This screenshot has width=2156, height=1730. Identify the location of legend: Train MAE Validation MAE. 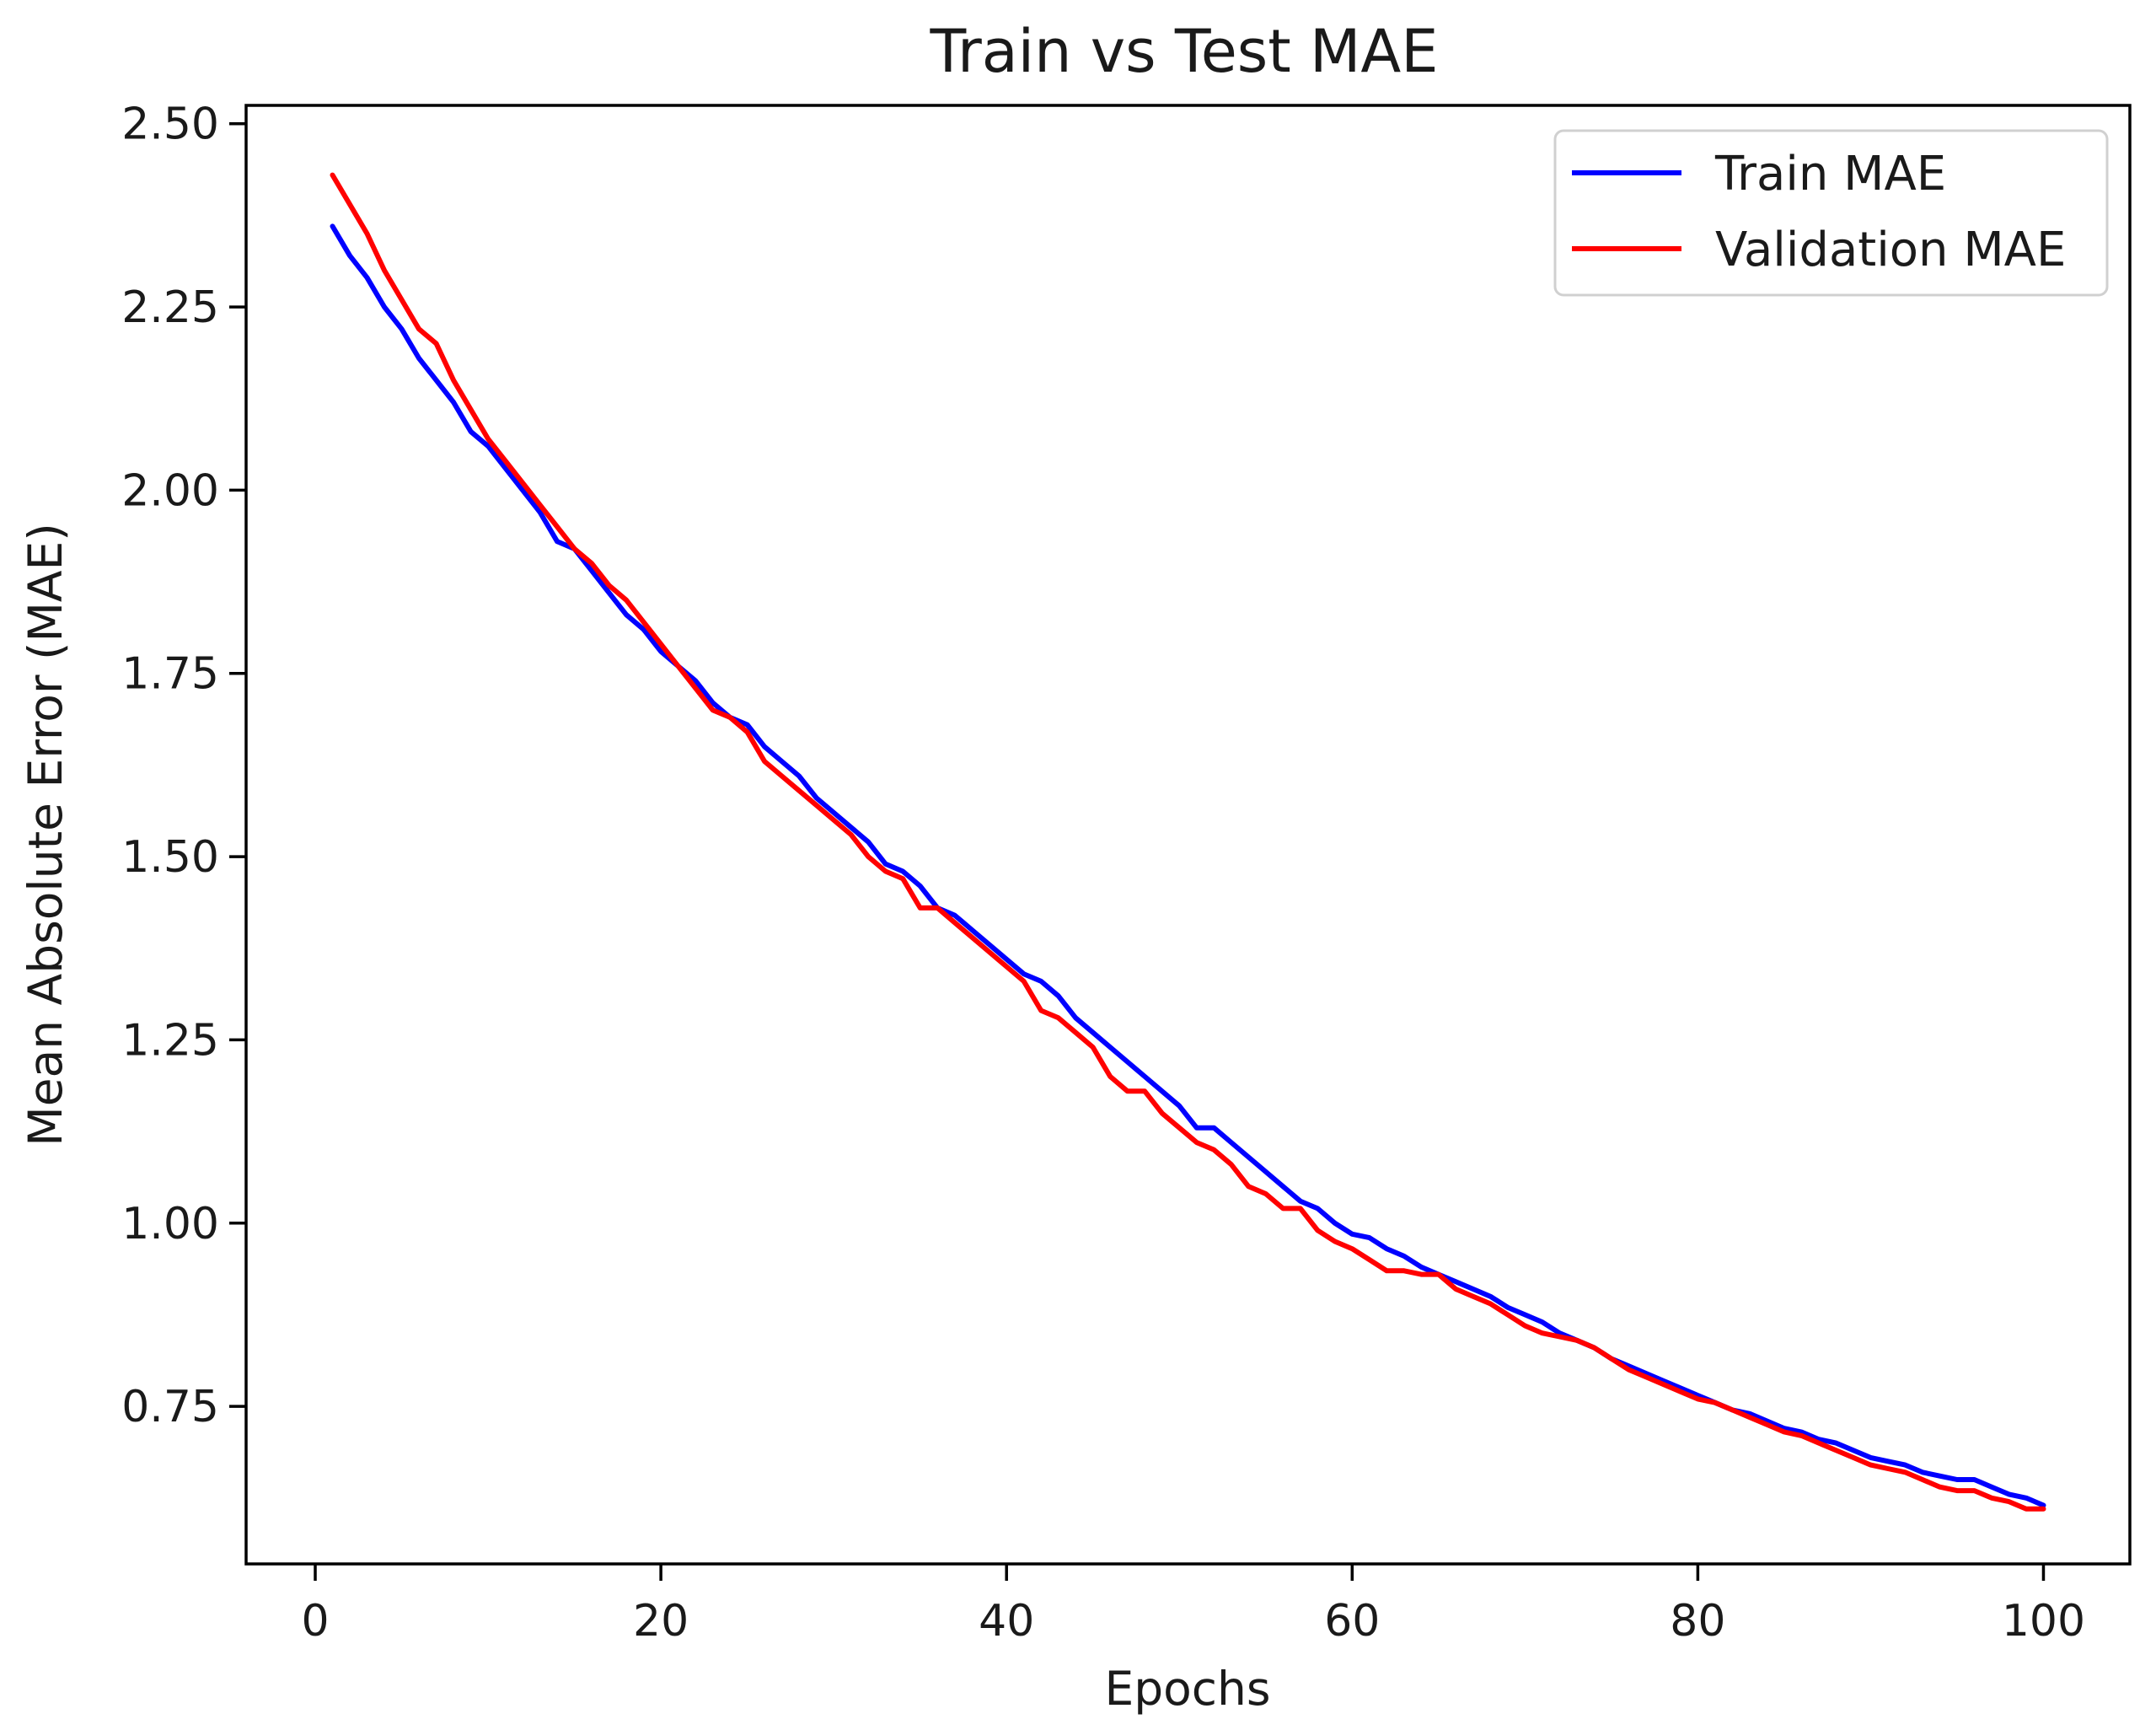
(1831, 213).